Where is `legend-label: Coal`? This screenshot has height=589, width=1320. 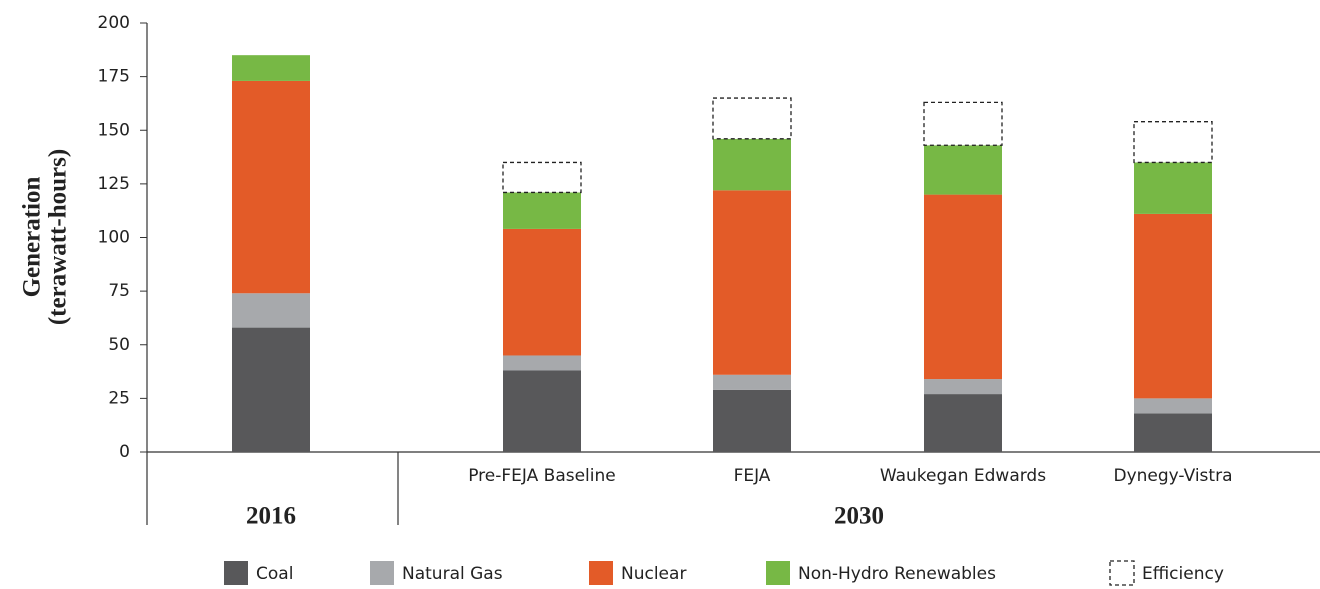
legend-label: Coal is located at coordinates (274, 574).